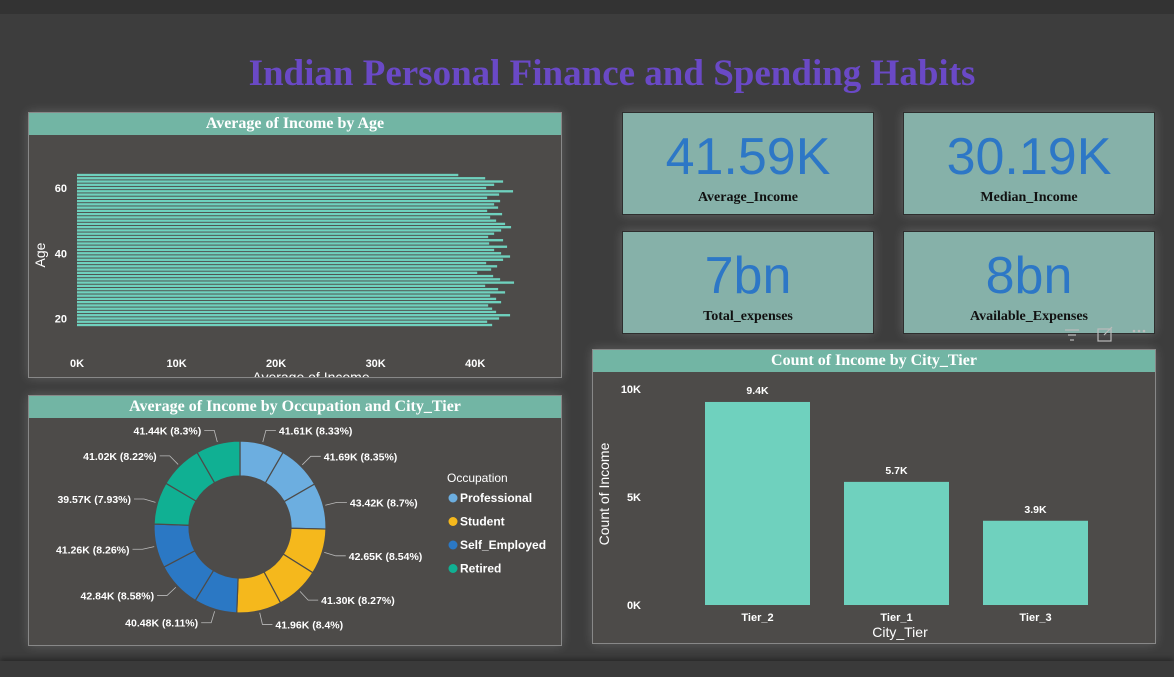 This screenshot has width=1174, height=677. I want to click on legend-item-professional: Professional, so click(496, 498).